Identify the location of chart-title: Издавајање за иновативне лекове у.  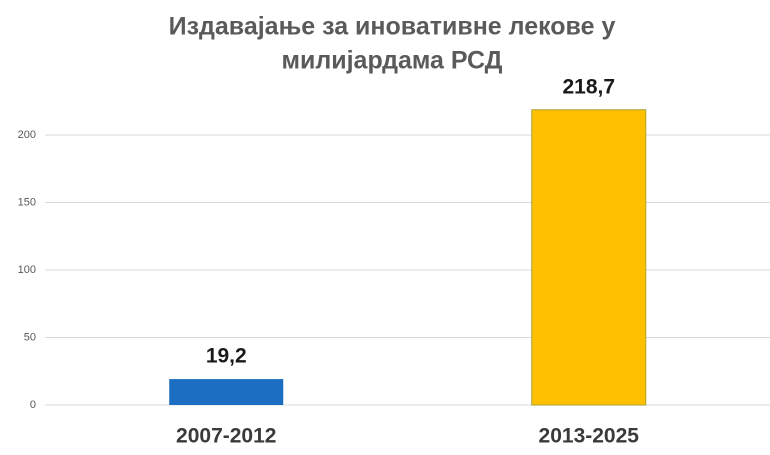
(392, 27).